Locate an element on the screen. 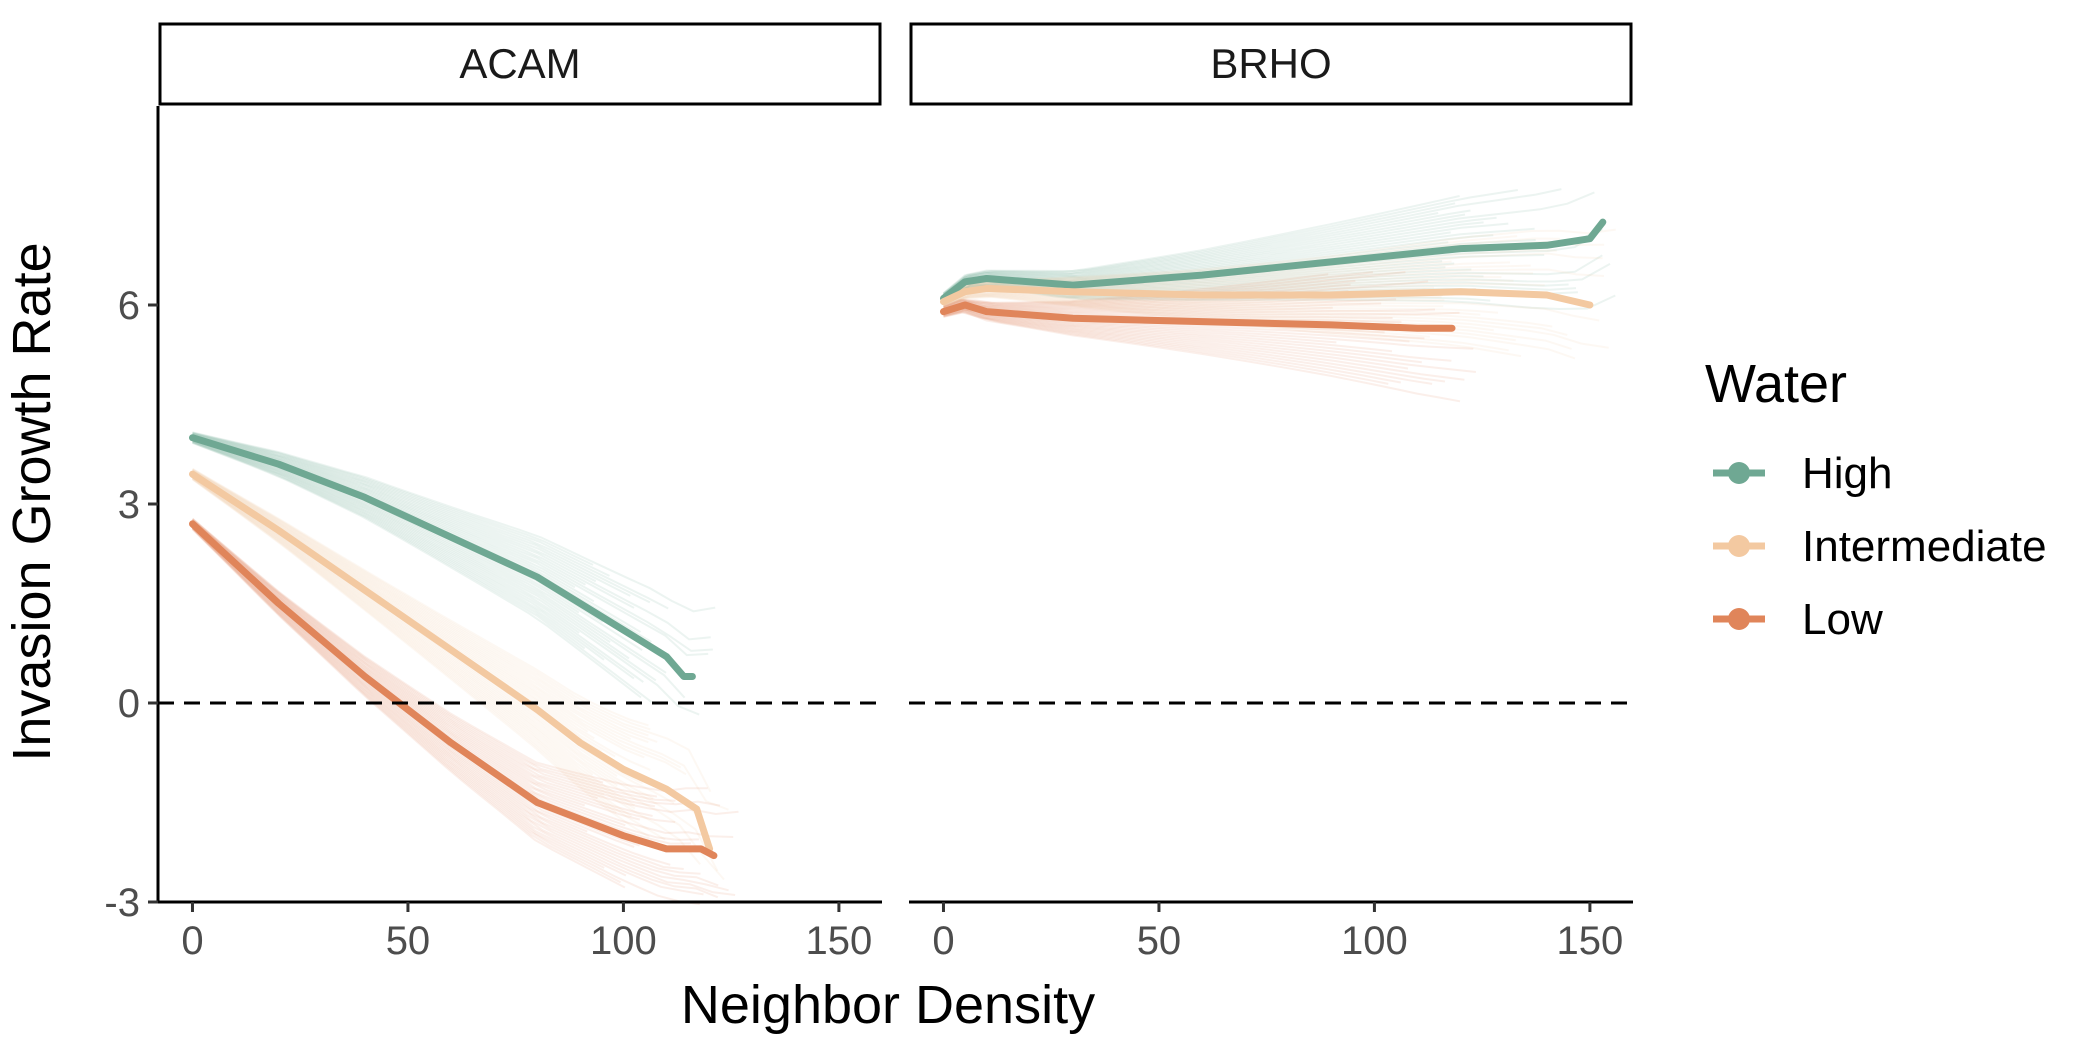  legend-item-intermediate: Intermediate is located at coordinates (1880, 546).